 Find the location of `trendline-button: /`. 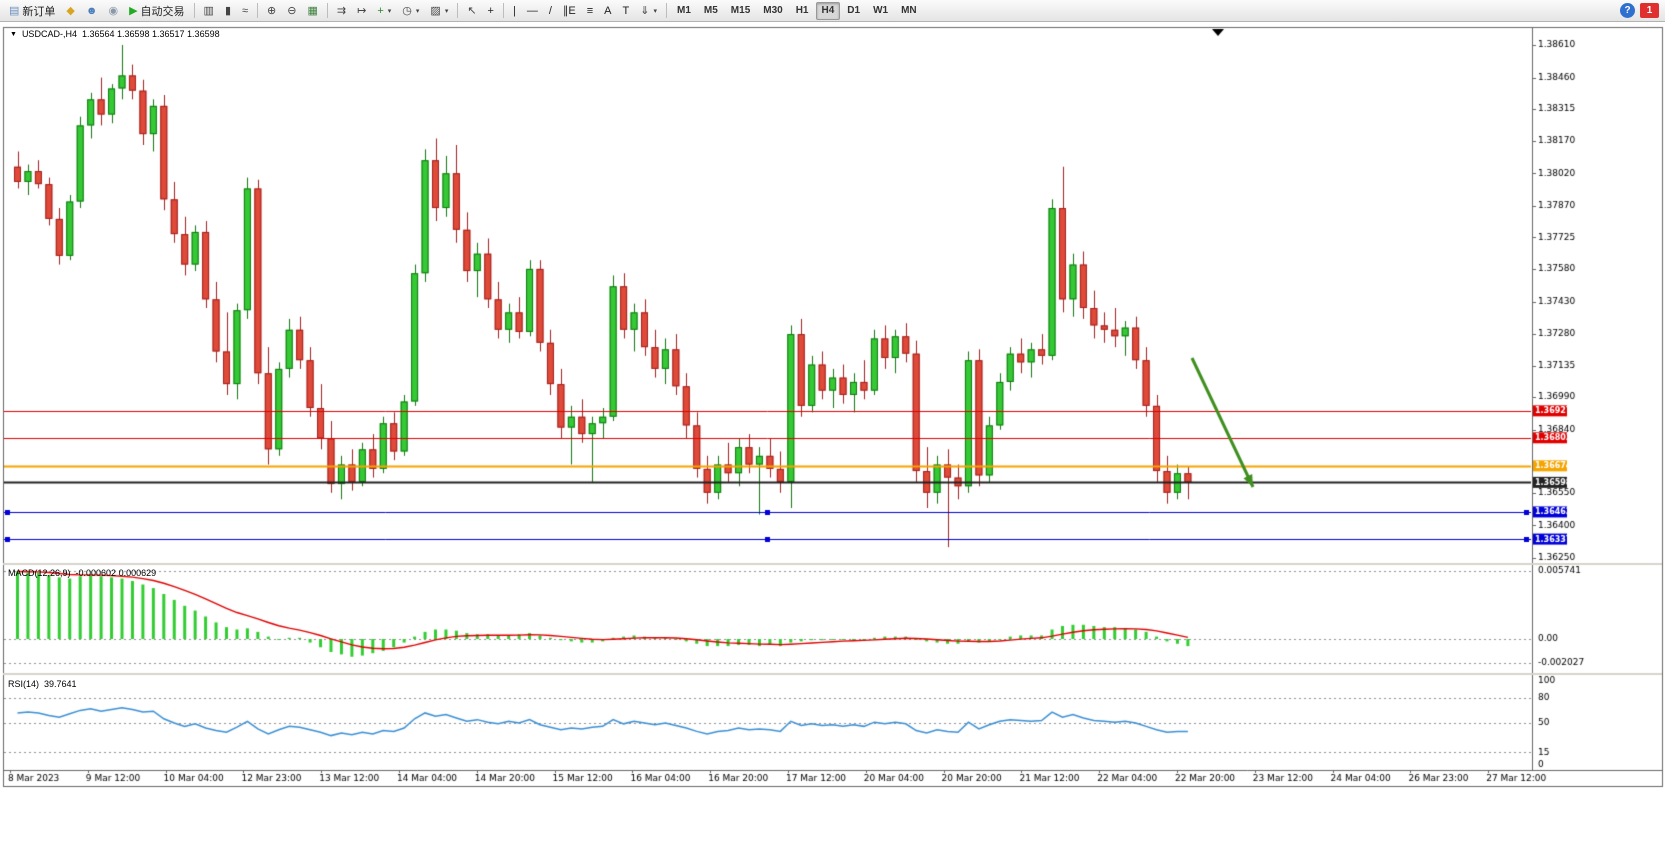

trendline-button: / is located at coordinates (550, 11).